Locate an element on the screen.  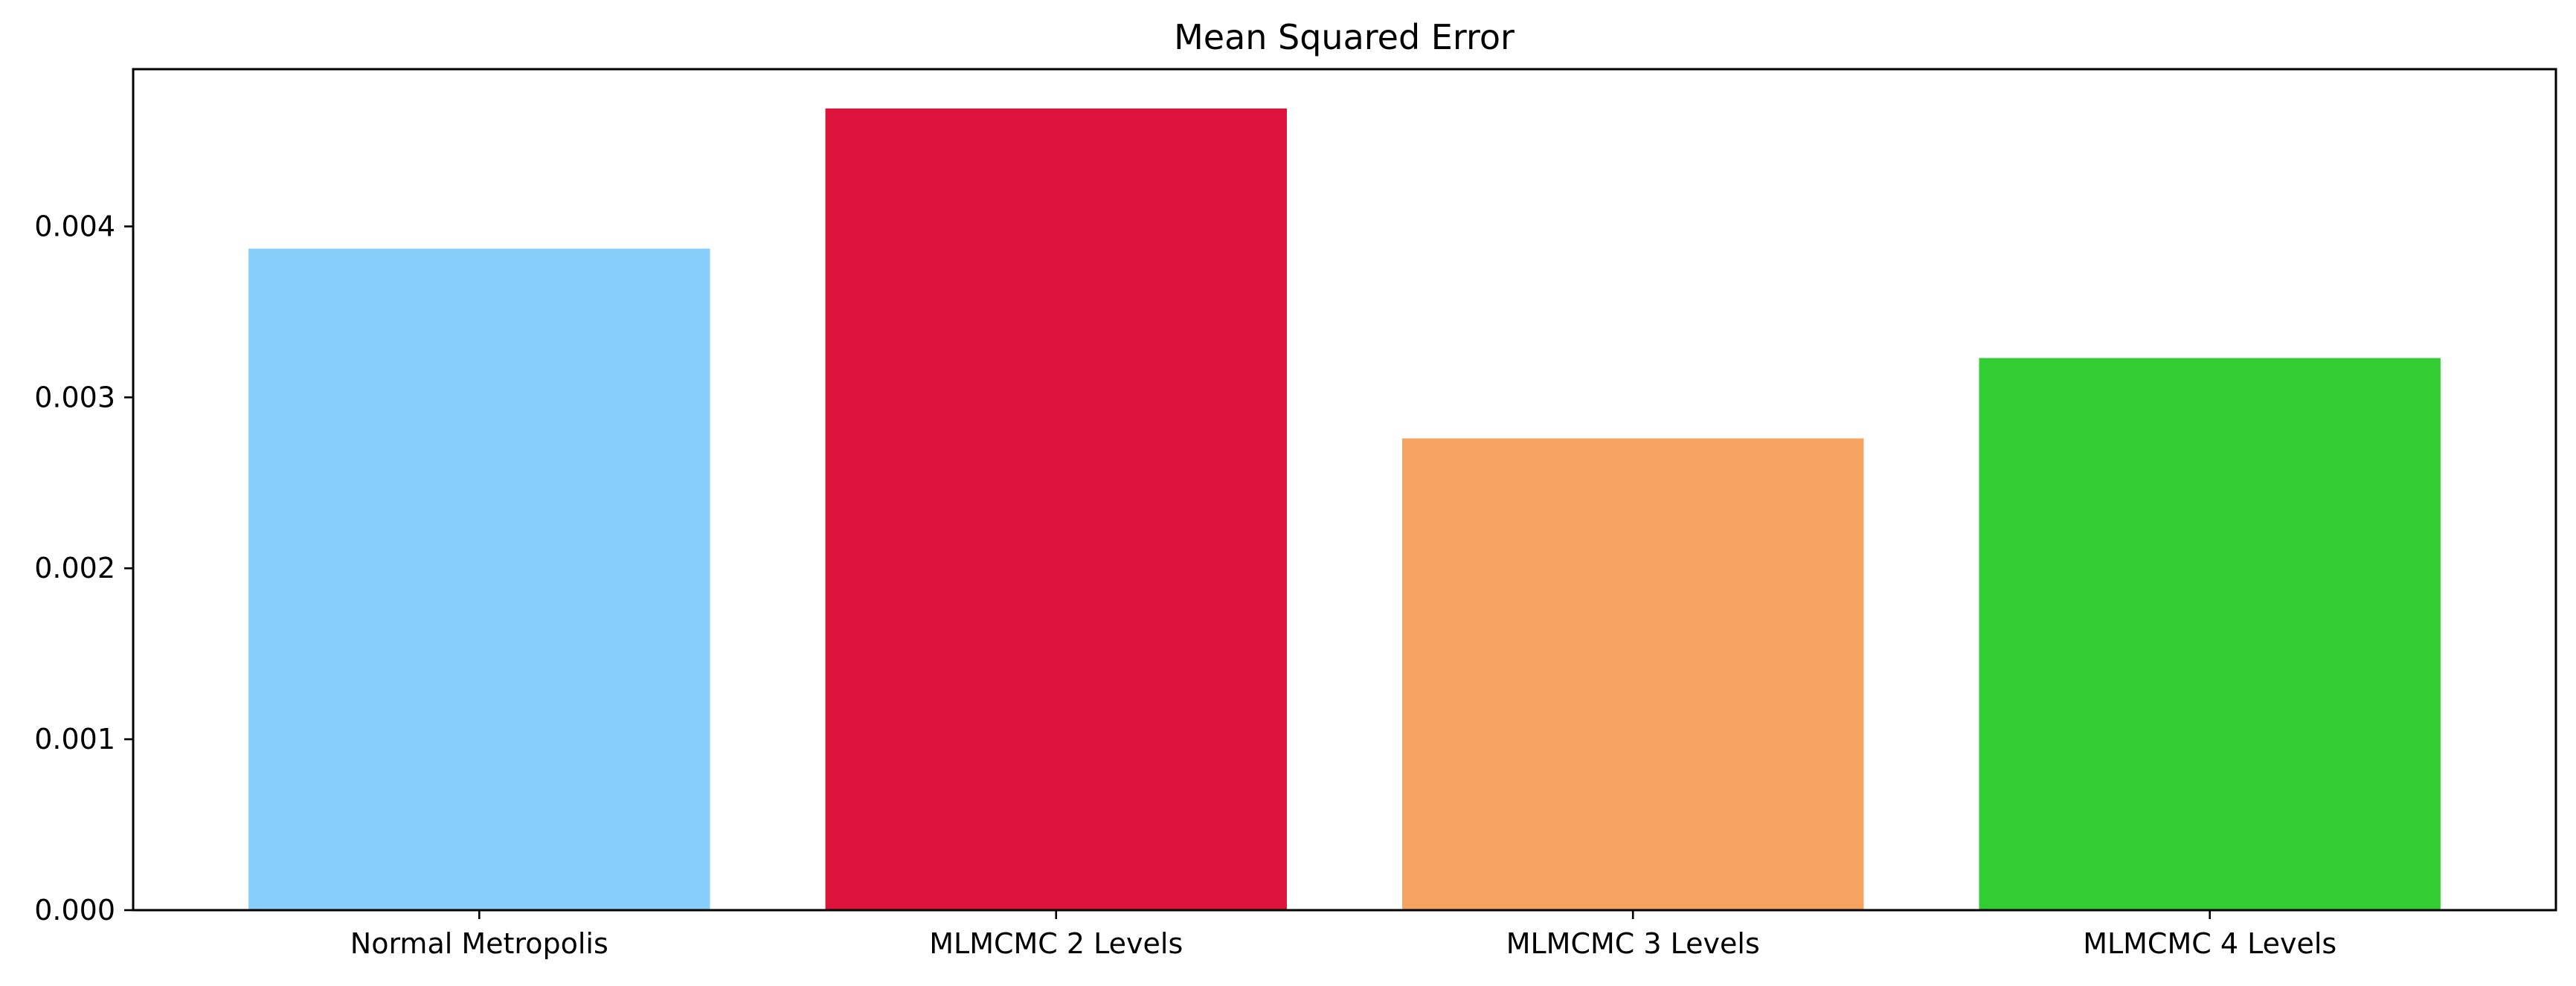
bar-mlmcmc-4-levels is located at coordinates (2210, 634).